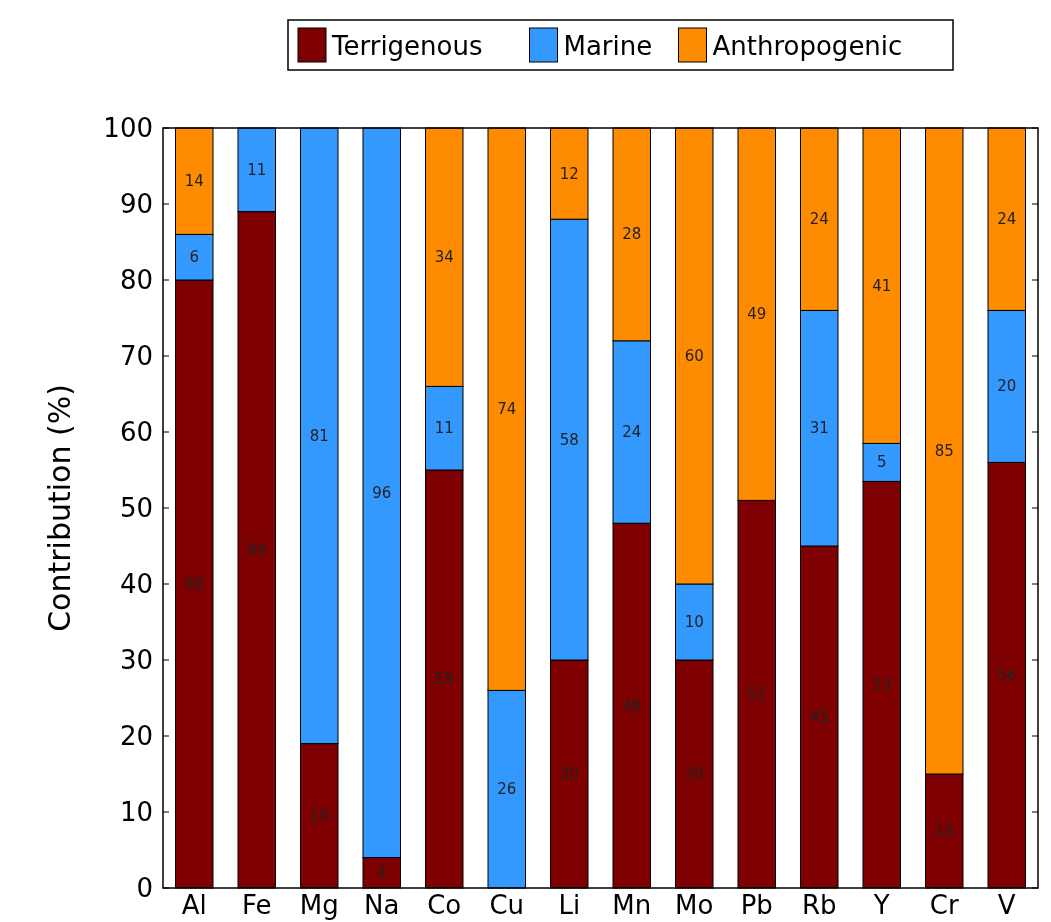 This screenshot has width=1051, height=922. What do you see at coordinates (507, 409) in the screenshot?
I see `data-label: 74` at bounding box center [507, 409].